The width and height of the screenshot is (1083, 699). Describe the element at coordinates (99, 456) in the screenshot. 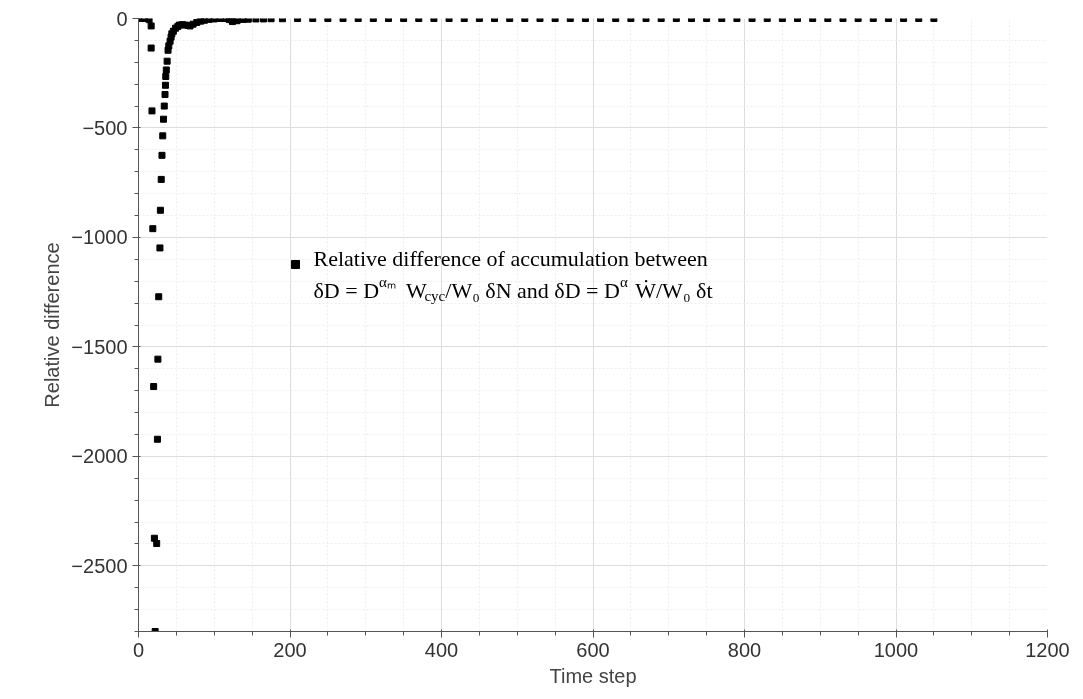

I see `y-tick-label: −2000` at that location.